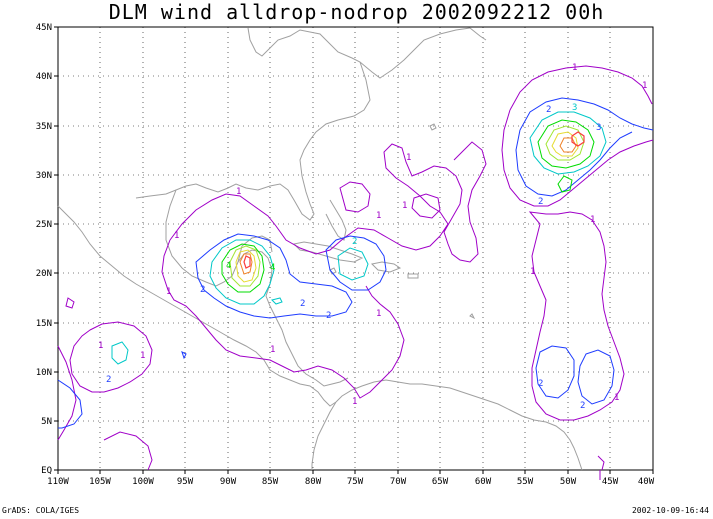 The width and height of the screenshot is (713, 519). I want to click on lon-tick-label: 80W, so click(313, 482).